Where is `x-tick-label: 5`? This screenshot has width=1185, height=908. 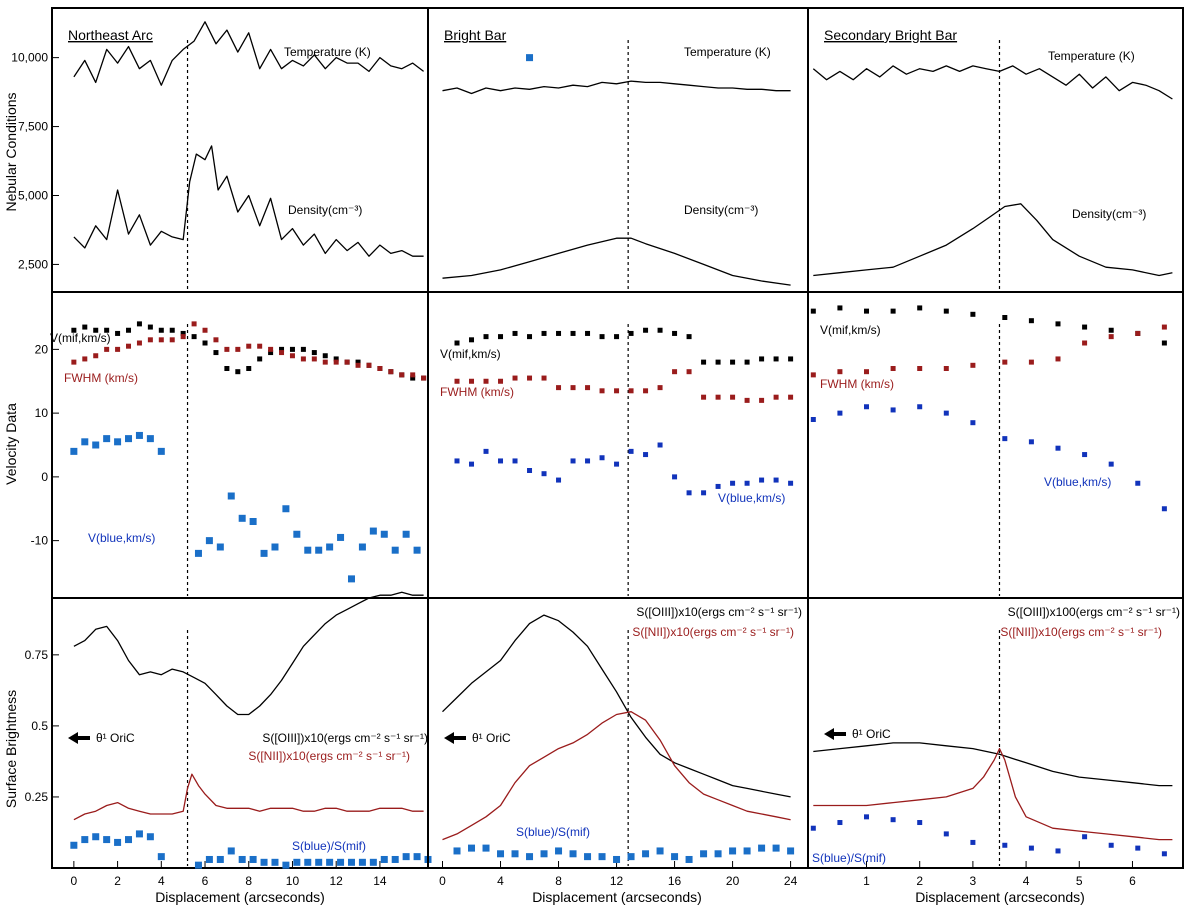 x-tick-label: 5 is located at coordinates (1079, 881).